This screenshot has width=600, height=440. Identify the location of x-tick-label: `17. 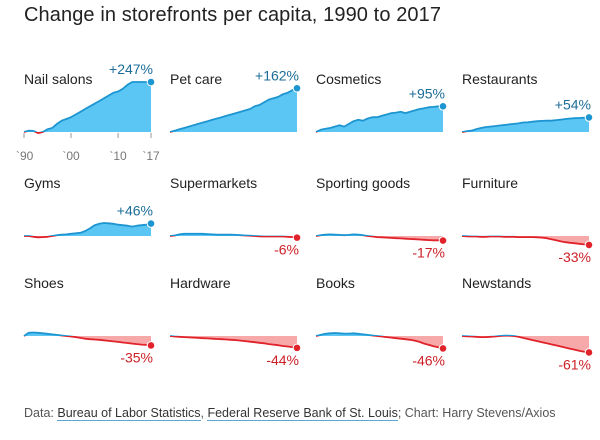
(151, 156).